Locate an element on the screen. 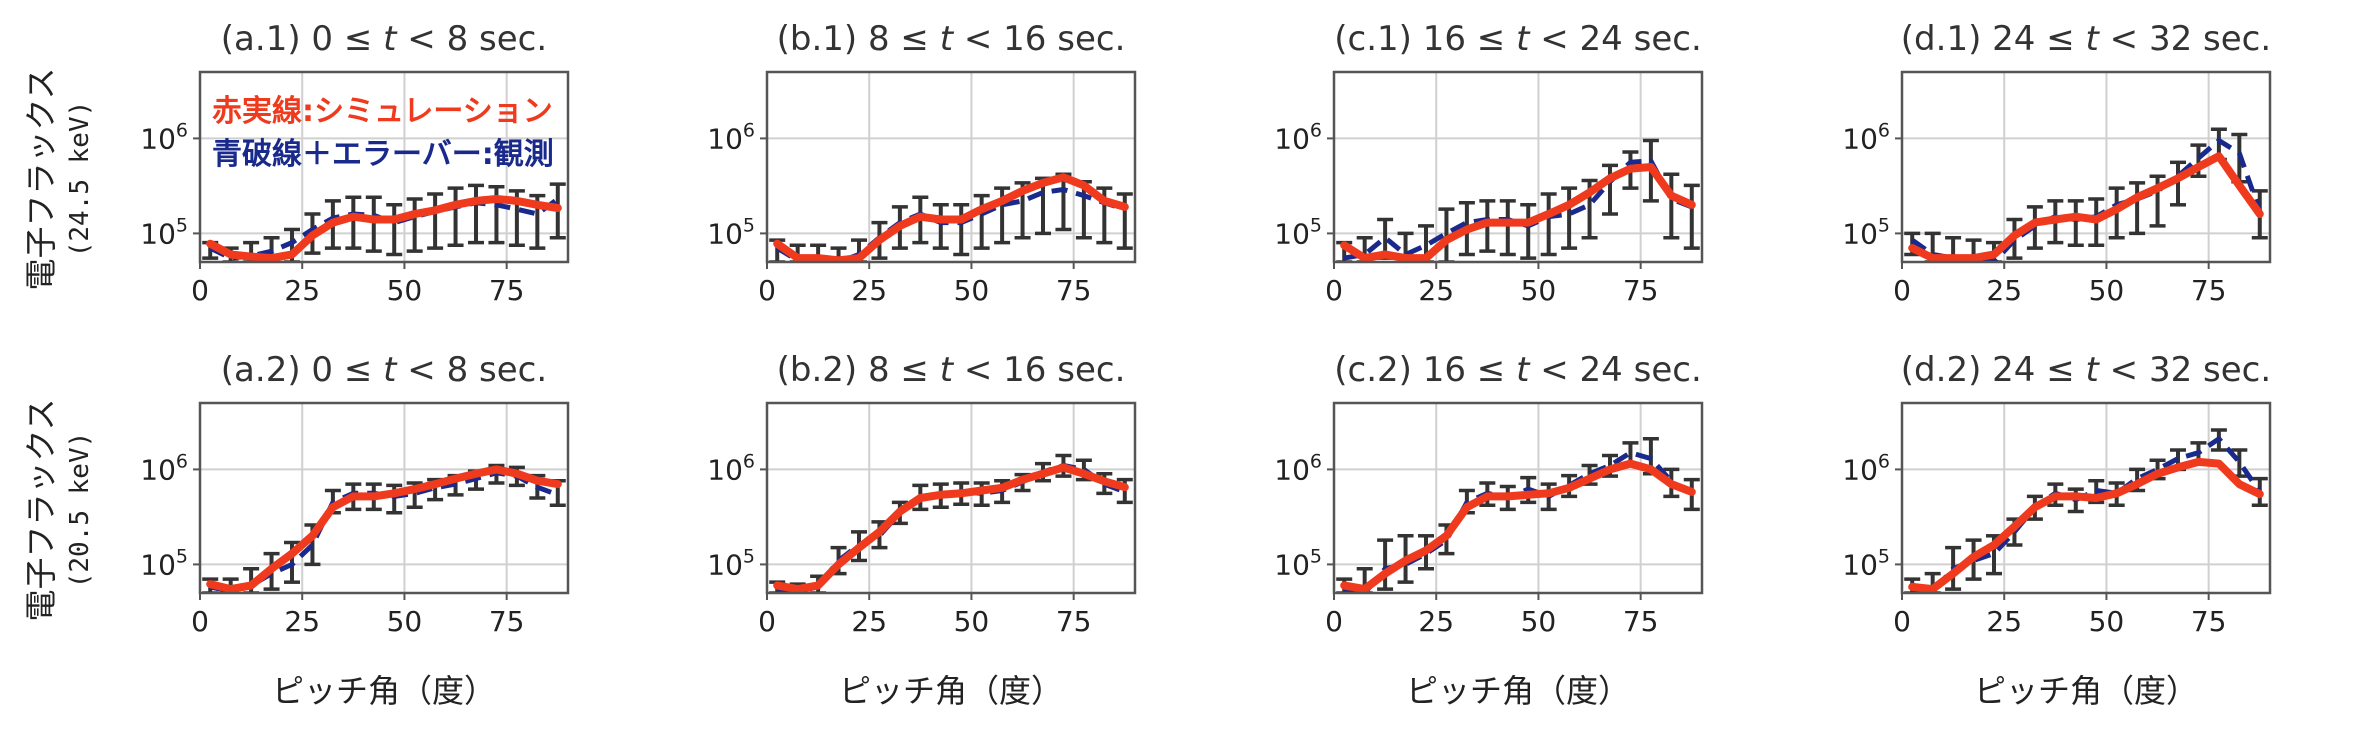 The height and width of the screenshot is (735, 2360). panel-b-2: (b.2) 8 ≤ t < 16 sec. 0 25 50 75 10⁵ 10⁶ is located at coordinates (922, 494).